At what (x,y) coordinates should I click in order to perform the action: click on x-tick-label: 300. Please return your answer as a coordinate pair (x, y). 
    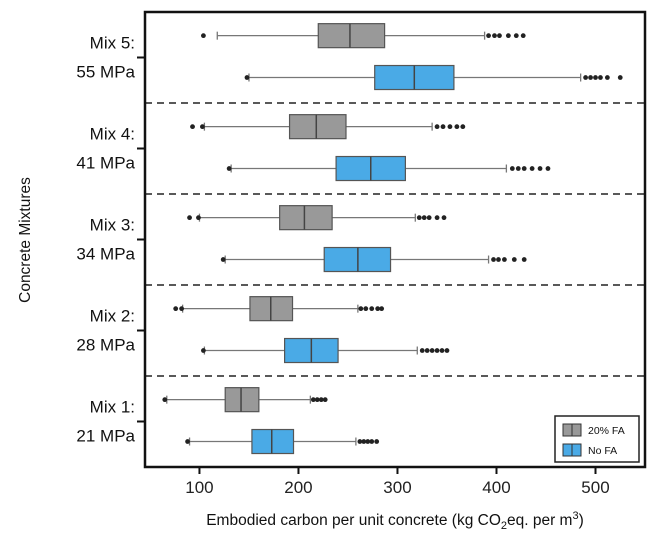
    Looking at the image, I should click on (397, 487).